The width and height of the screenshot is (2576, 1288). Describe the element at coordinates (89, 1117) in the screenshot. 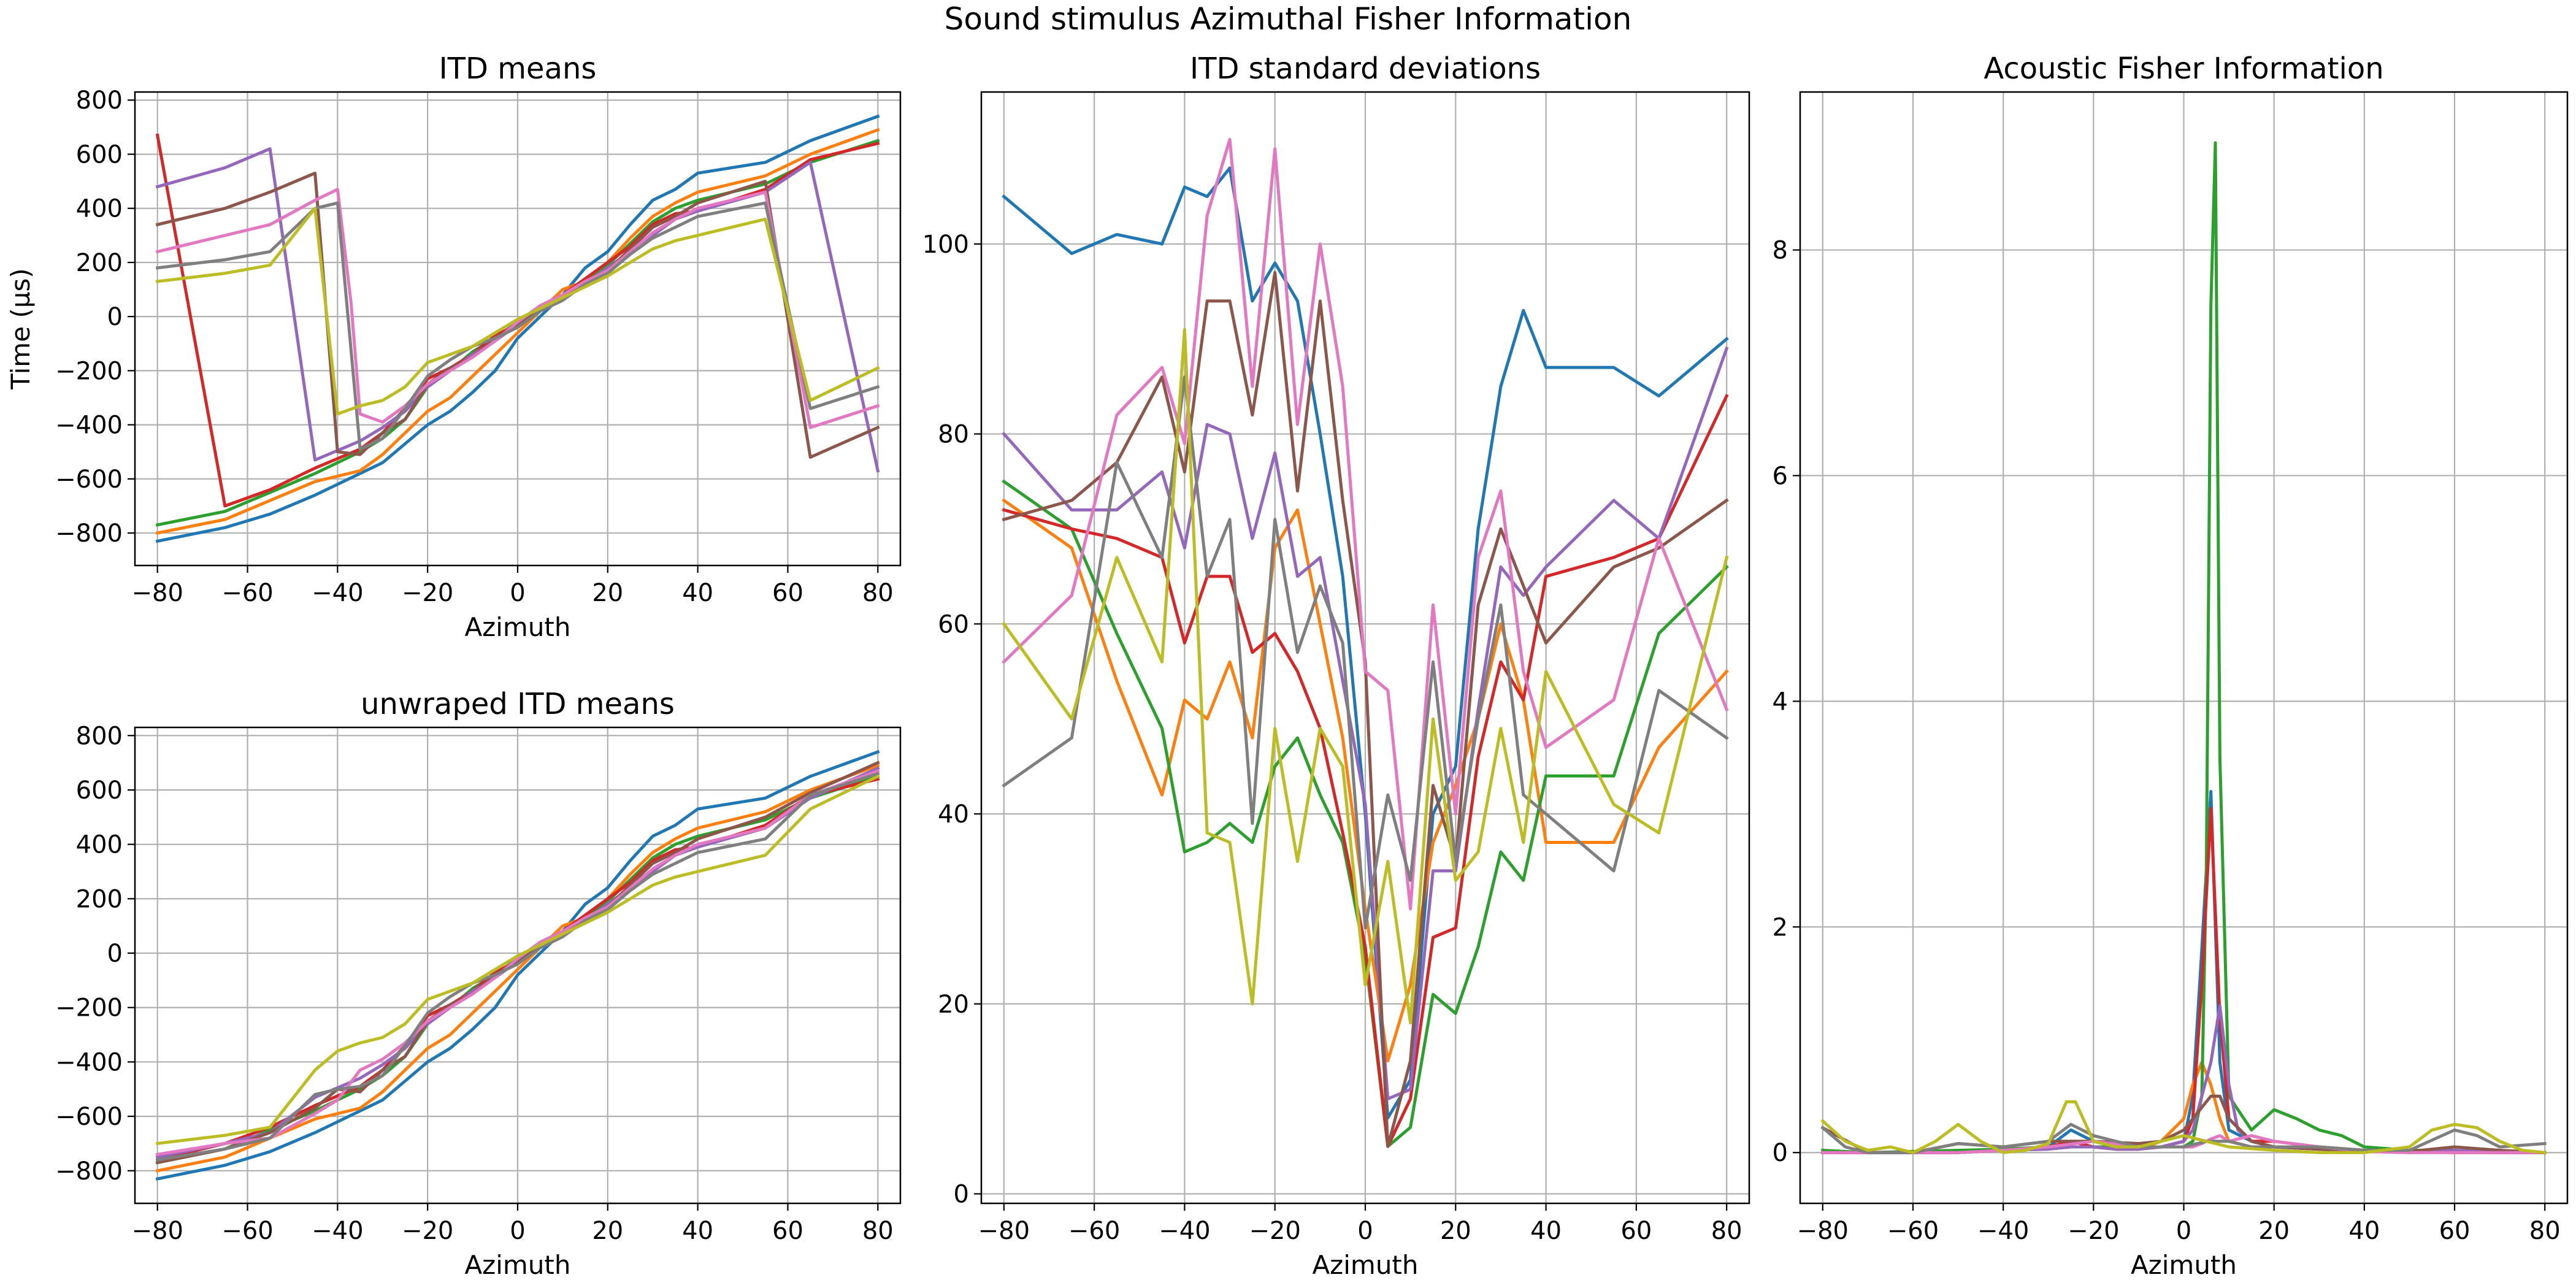

I see `unwrapped-itd-means-ytick-label: −600` at that location.